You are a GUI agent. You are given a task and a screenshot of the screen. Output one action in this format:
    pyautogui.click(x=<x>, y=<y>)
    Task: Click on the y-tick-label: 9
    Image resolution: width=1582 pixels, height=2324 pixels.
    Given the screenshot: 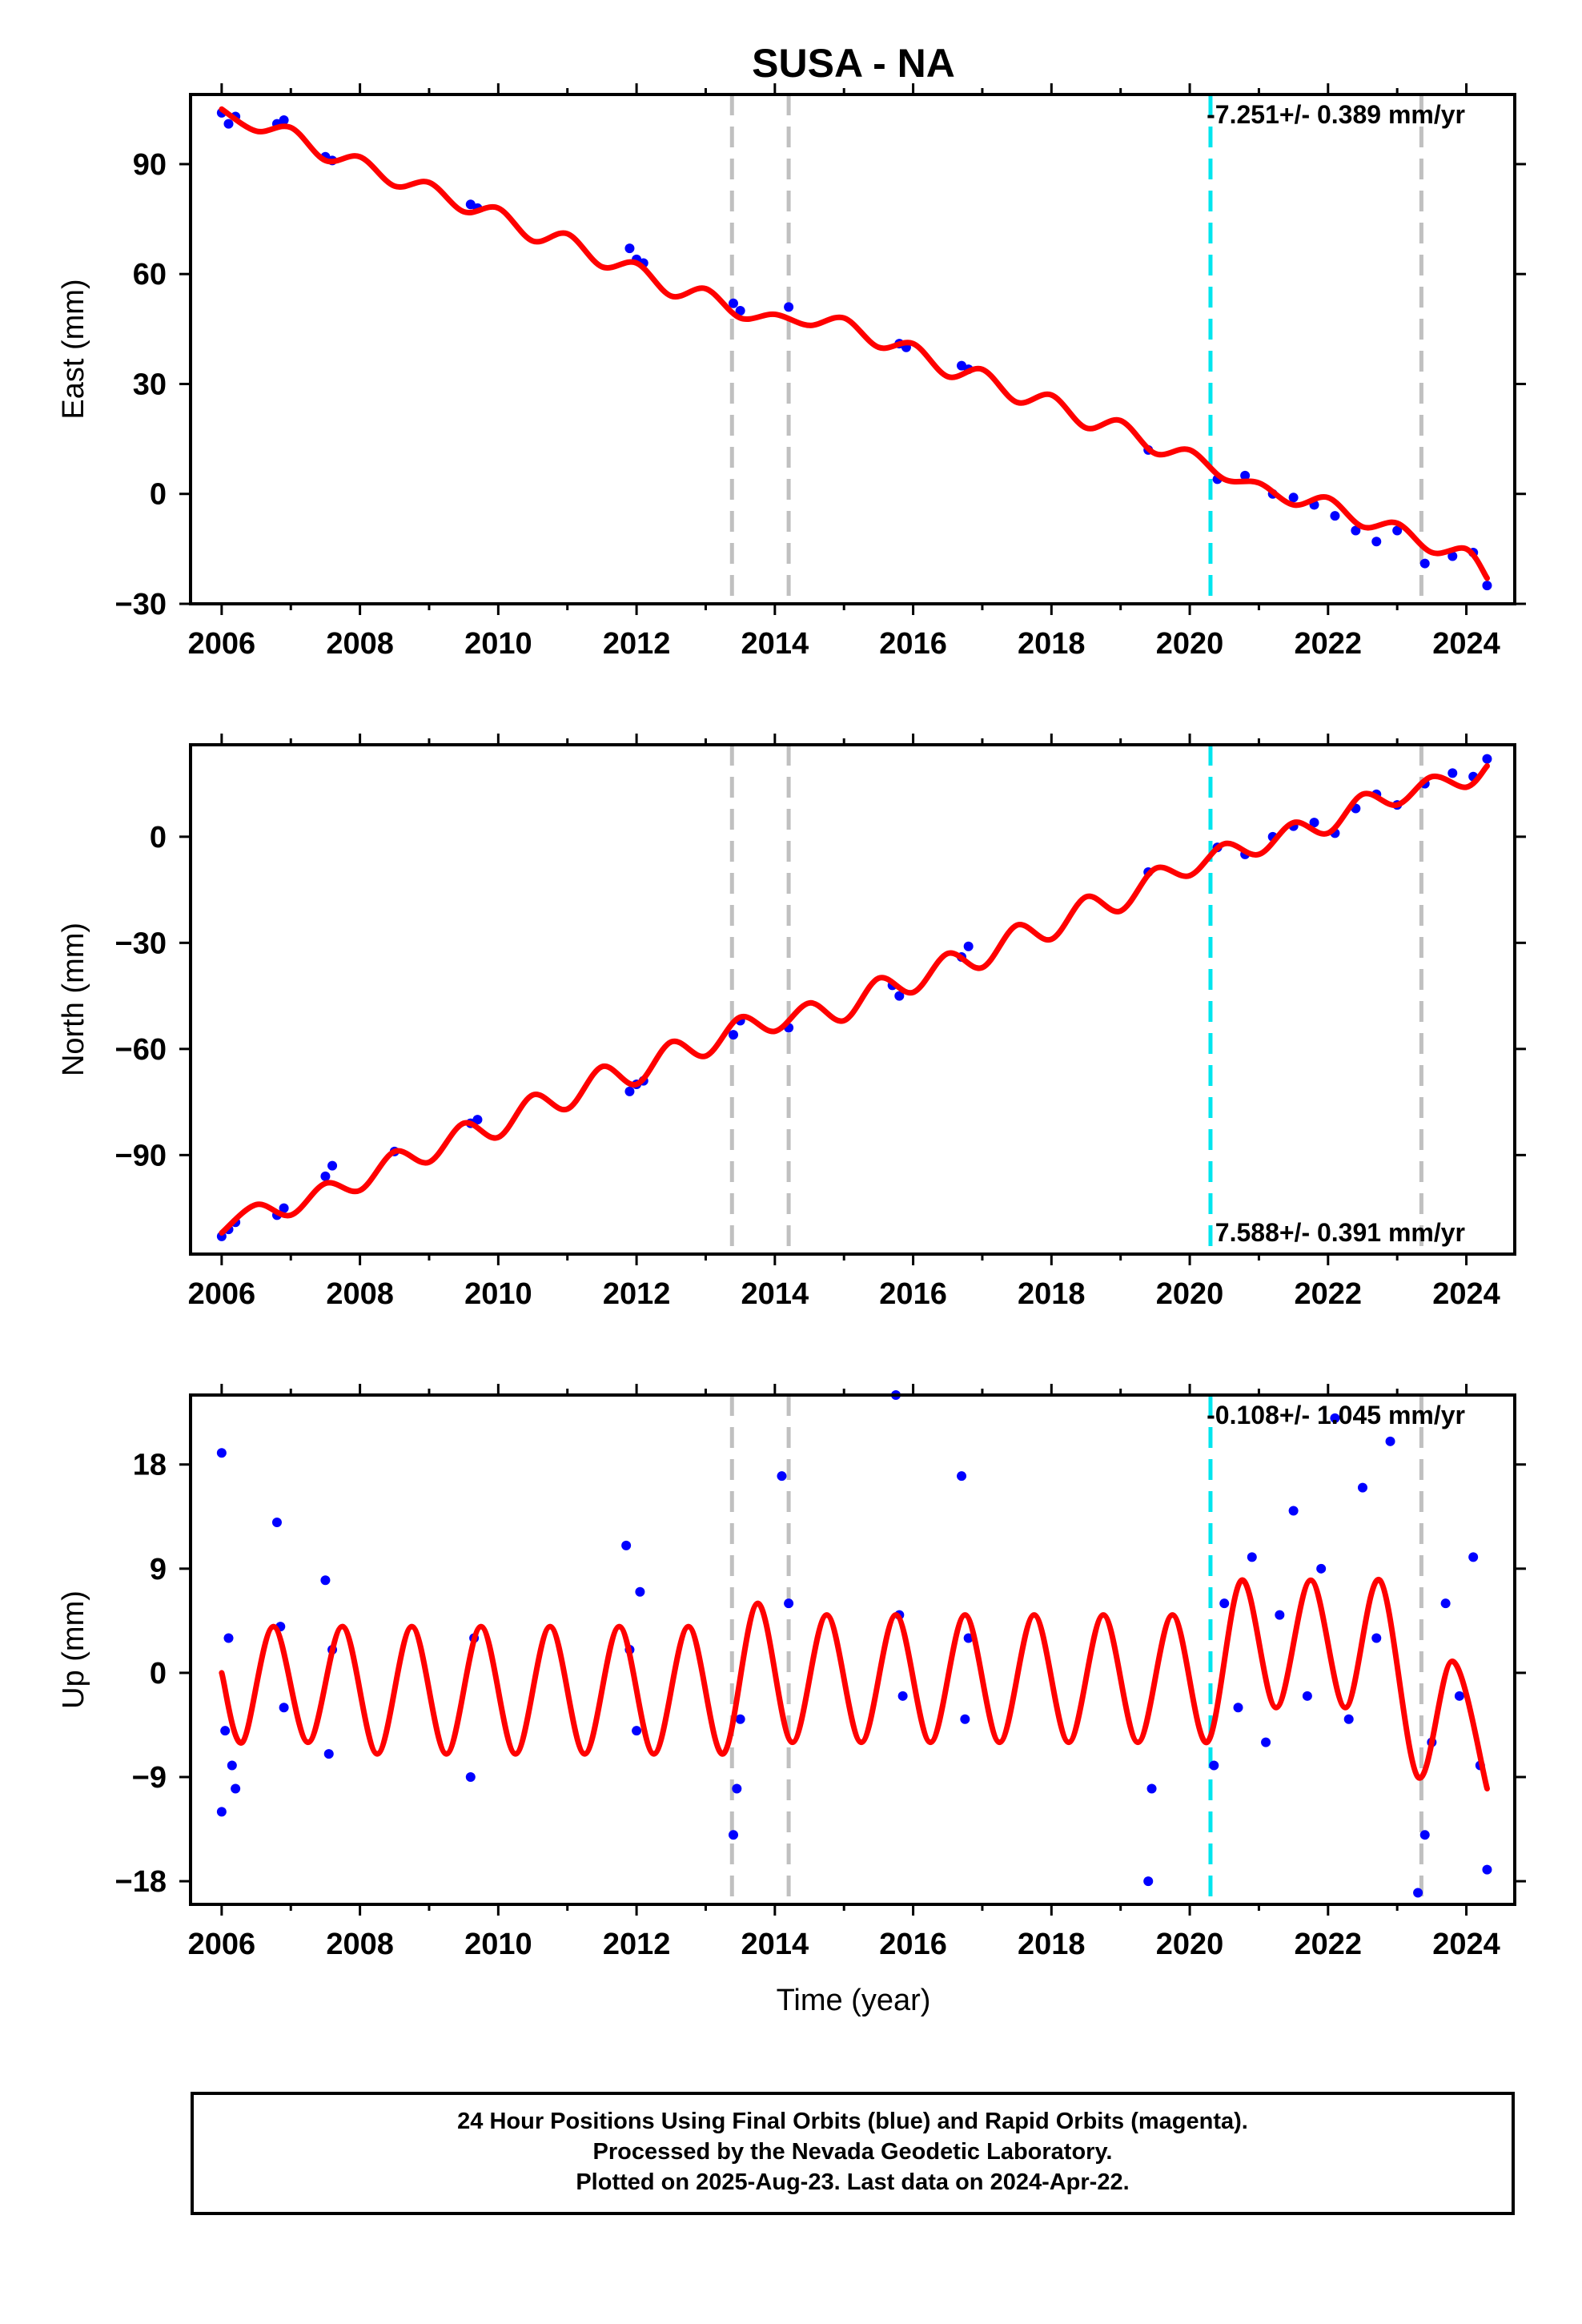 What is the action you would take?
    pyautogui.click(x=158, y=1569)
    